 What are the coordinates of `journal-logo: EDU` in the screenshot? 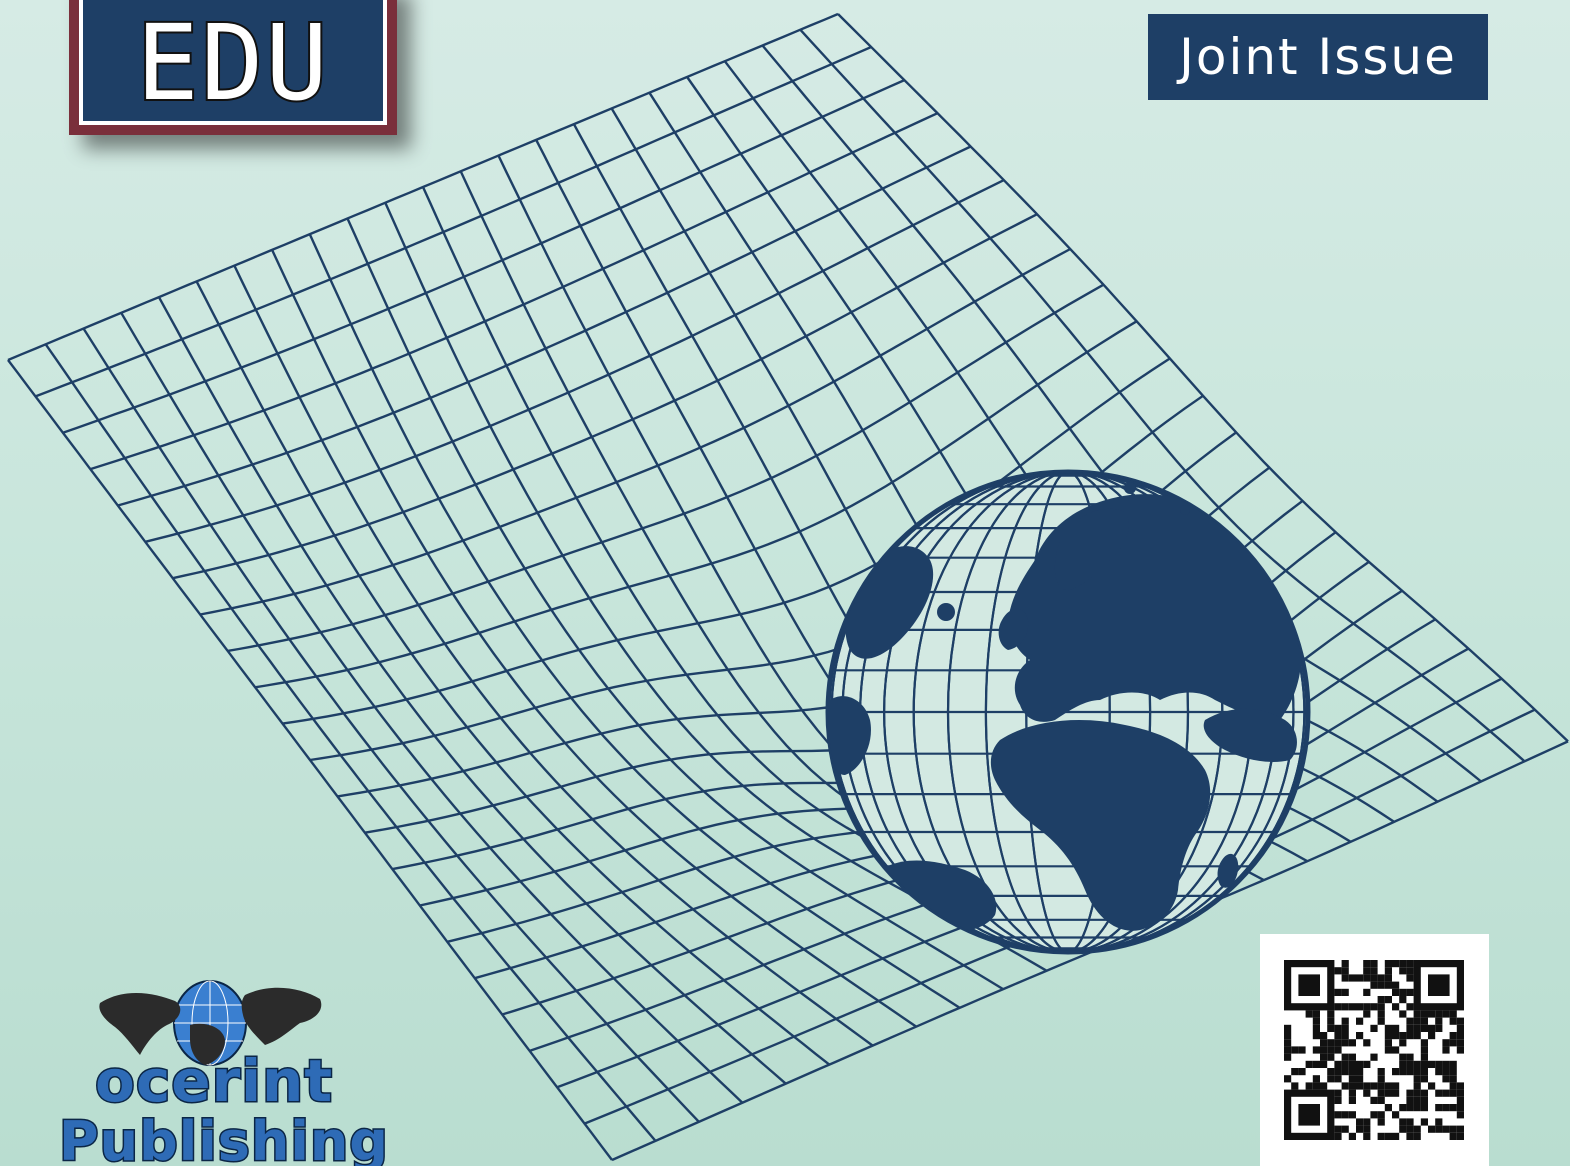 It's located at (233, 67).